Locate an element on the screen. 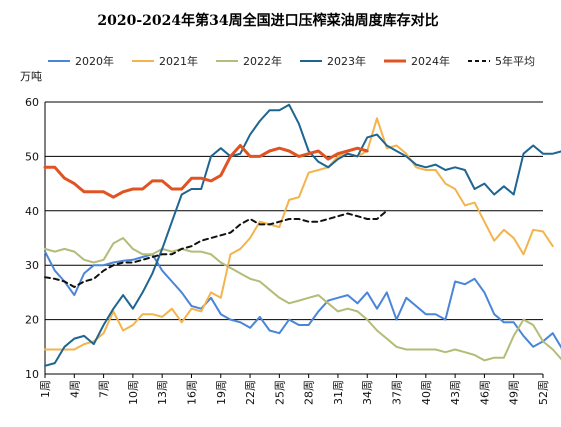 The image size is (561, 427). legend-label-4: 2024年 is located at coordinates (430, 61).